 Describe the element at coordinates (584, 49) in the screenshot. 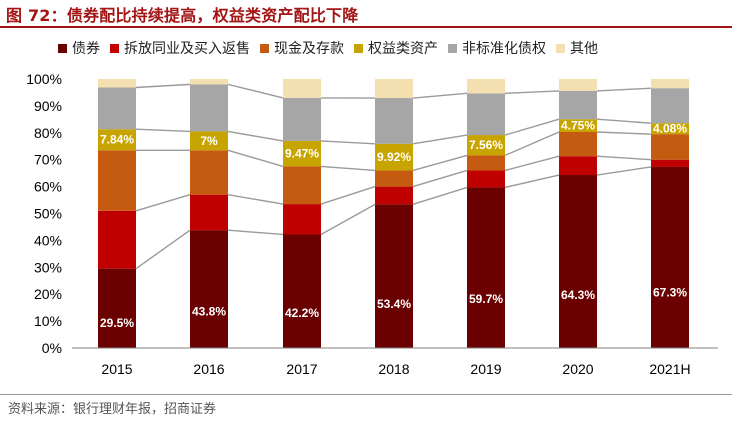

I see `legend-label-5: 其他` at that location.